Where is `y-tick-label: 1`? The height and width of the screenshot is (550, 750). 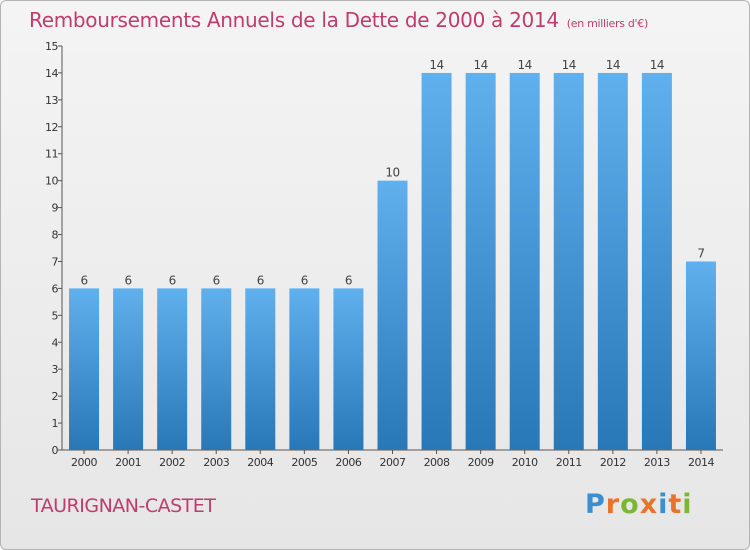
y-tick-label: 1 is located at coordinates (55, 423).